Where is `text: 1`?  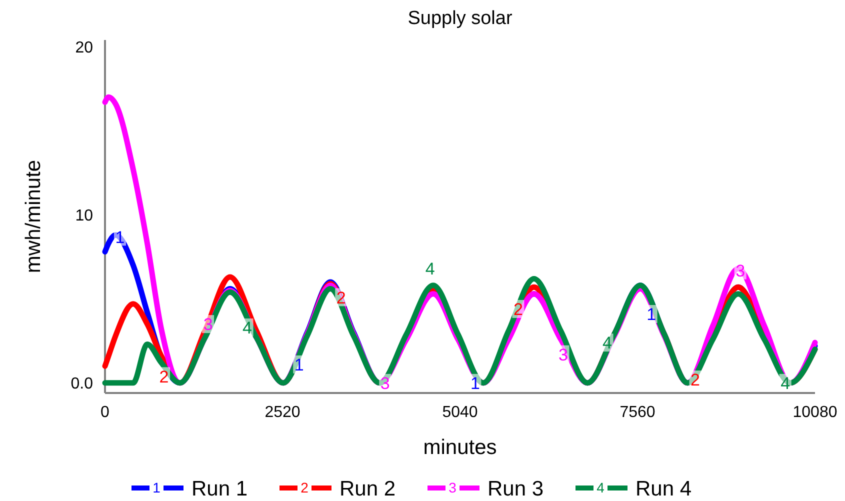
text: 1 is located at coordinates (156, 488).